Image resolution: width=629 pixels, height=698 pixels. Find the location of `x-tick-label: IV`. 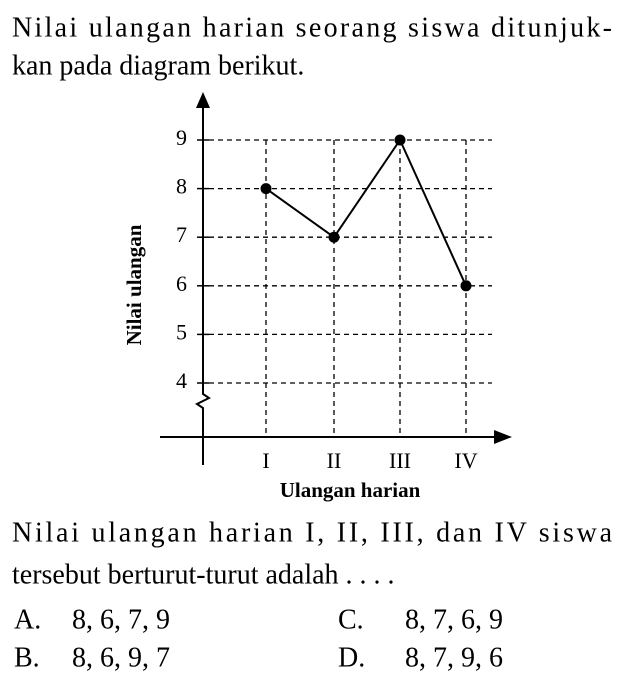

x-tick-label: IV is located at coordinates (465, 460).